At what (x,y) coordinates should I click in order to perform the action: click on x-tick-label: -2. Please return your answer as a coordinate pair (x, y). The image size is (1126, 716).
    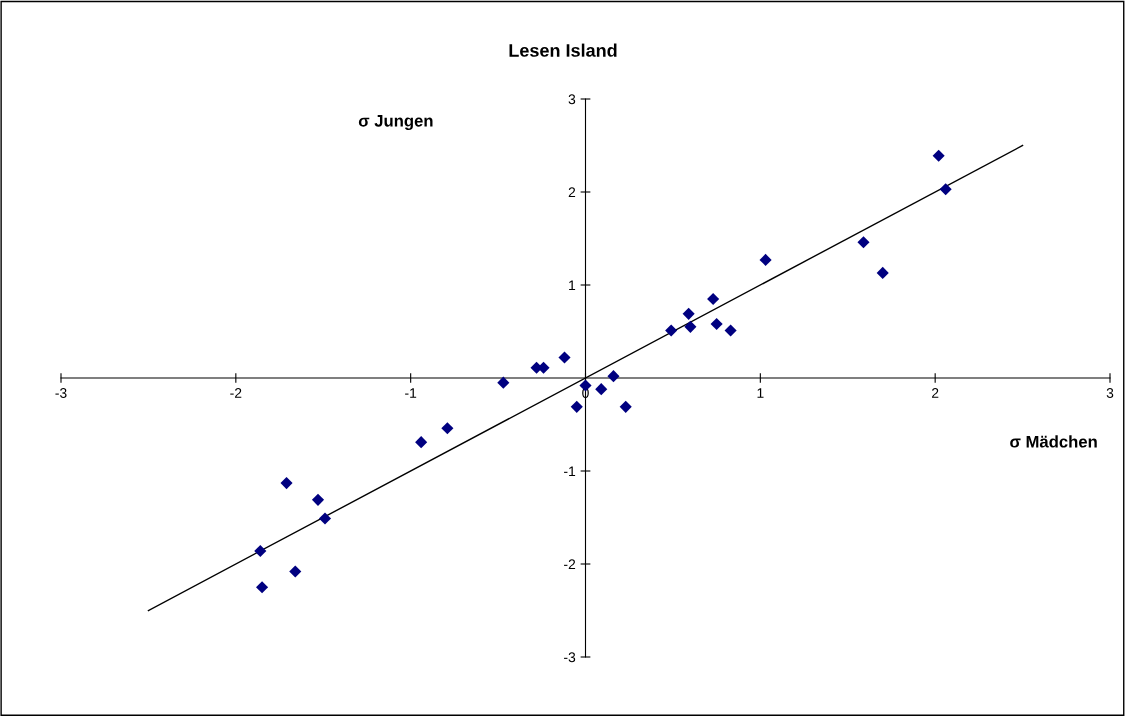
    Looking at the image, I should click on (236, 393).